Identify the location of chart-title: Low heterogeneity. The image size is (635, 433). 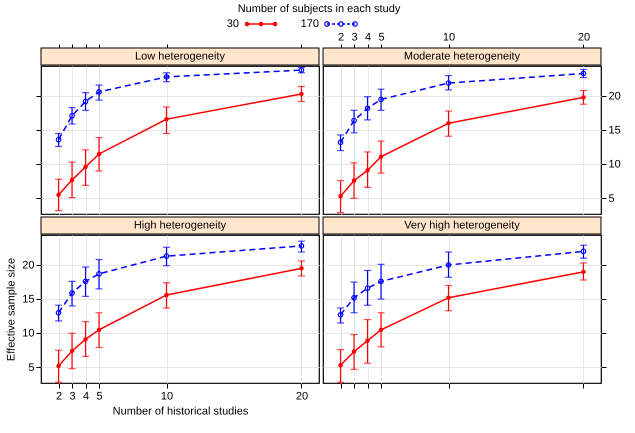
(180, 56).